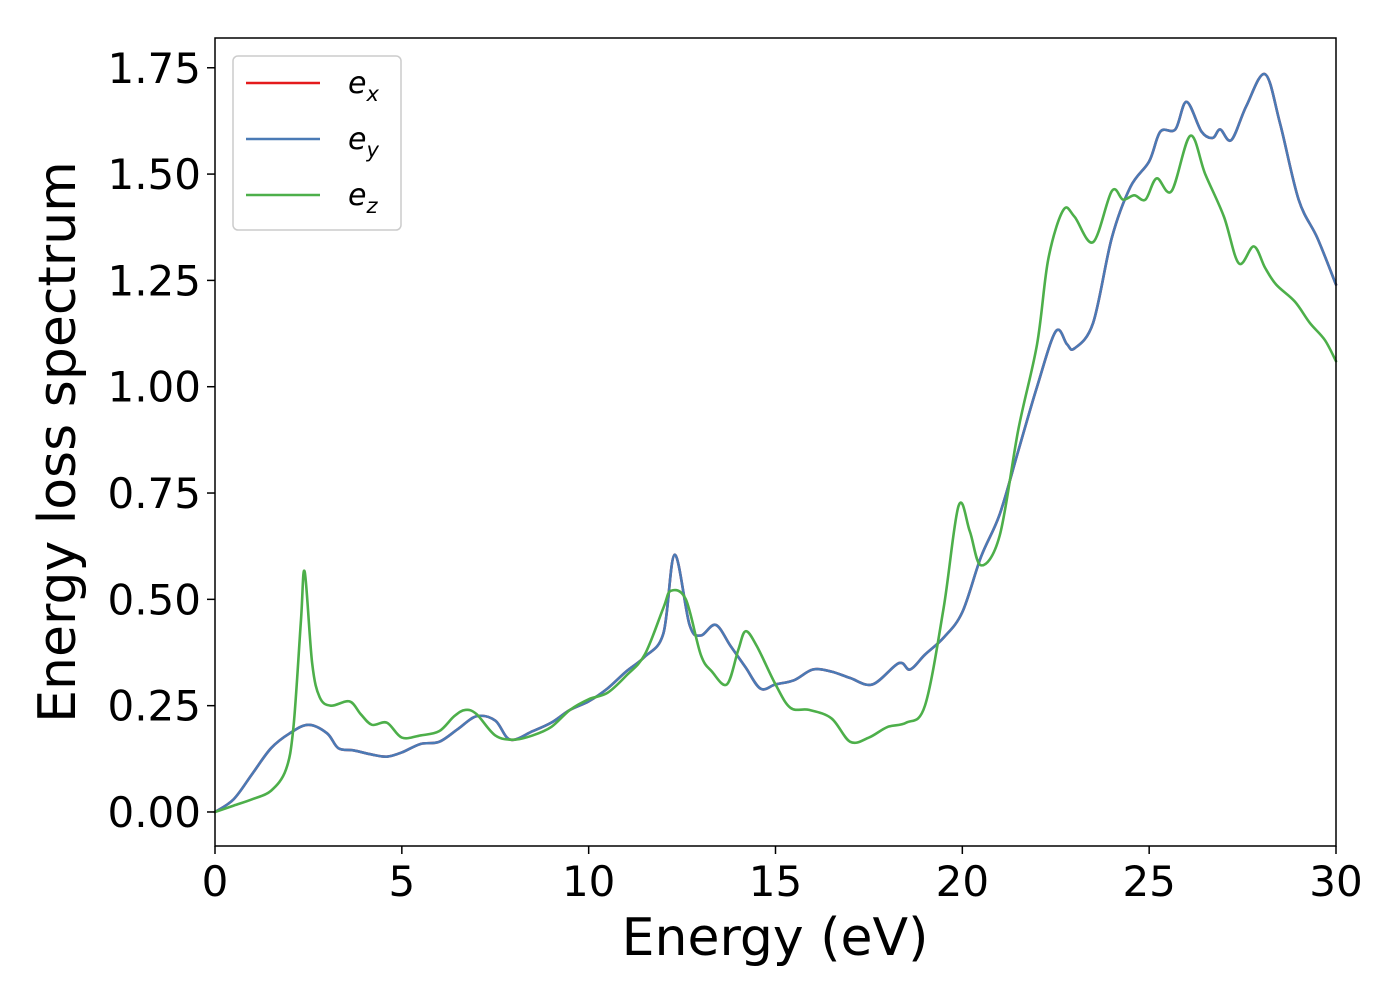 The height and width of the screenshot is (1000, 1400). I want to click on y-tick-label: 0.00, so click(154, 812).